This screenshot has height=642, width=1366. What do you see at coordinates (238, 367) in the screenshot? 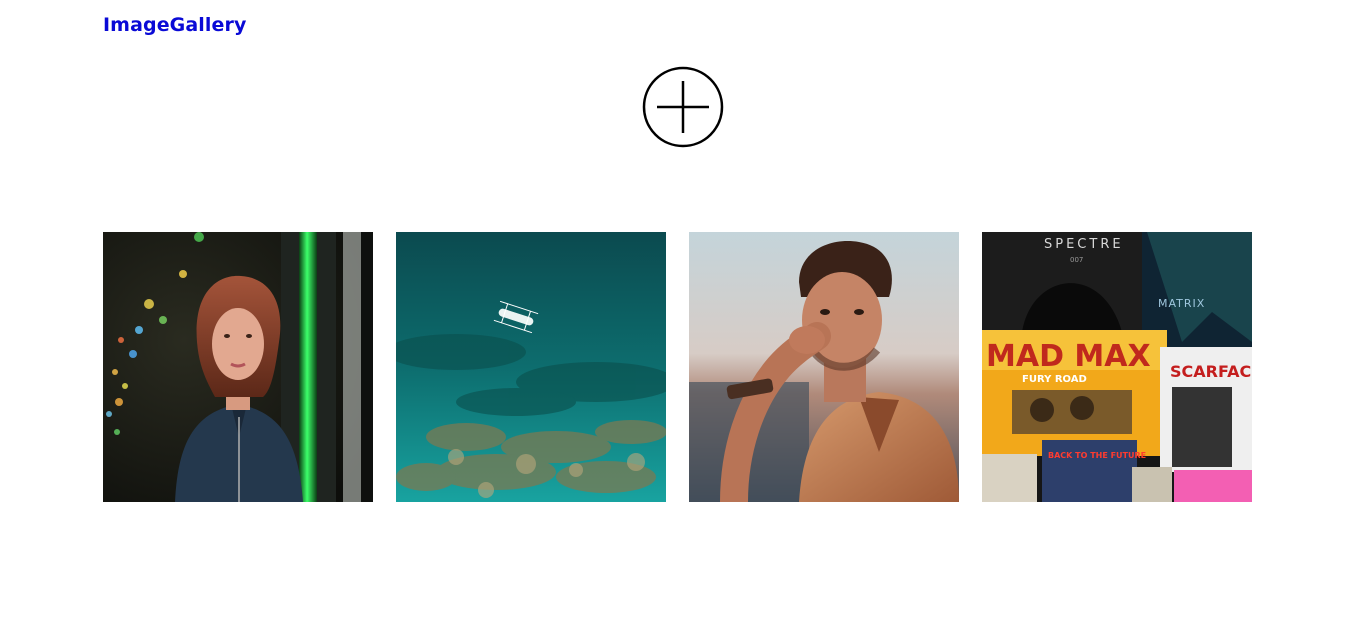
I see `gallery-image-woman-portrait` at bounding box center [238, 367].